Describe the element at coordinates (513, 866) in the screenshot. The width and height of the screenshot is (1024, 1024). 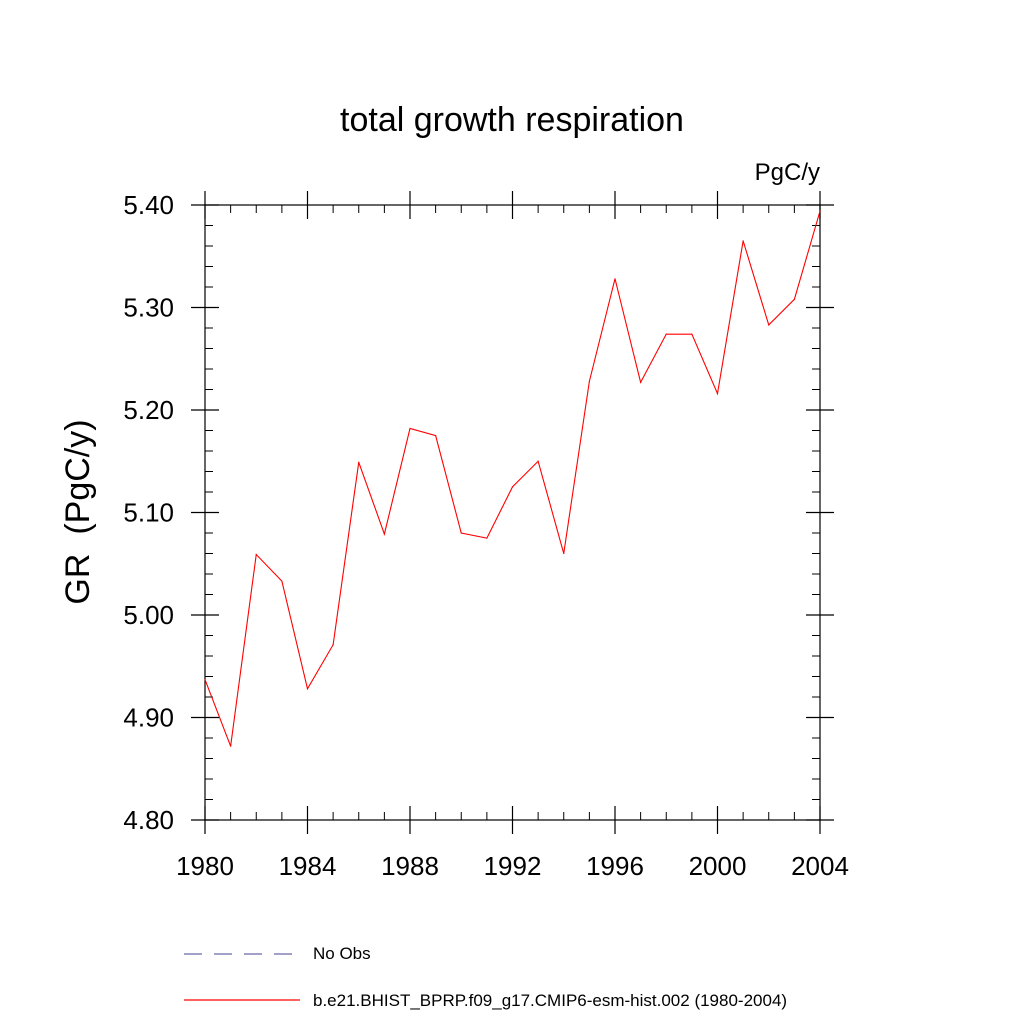
I see `x-tick-label: 1992` at that location.